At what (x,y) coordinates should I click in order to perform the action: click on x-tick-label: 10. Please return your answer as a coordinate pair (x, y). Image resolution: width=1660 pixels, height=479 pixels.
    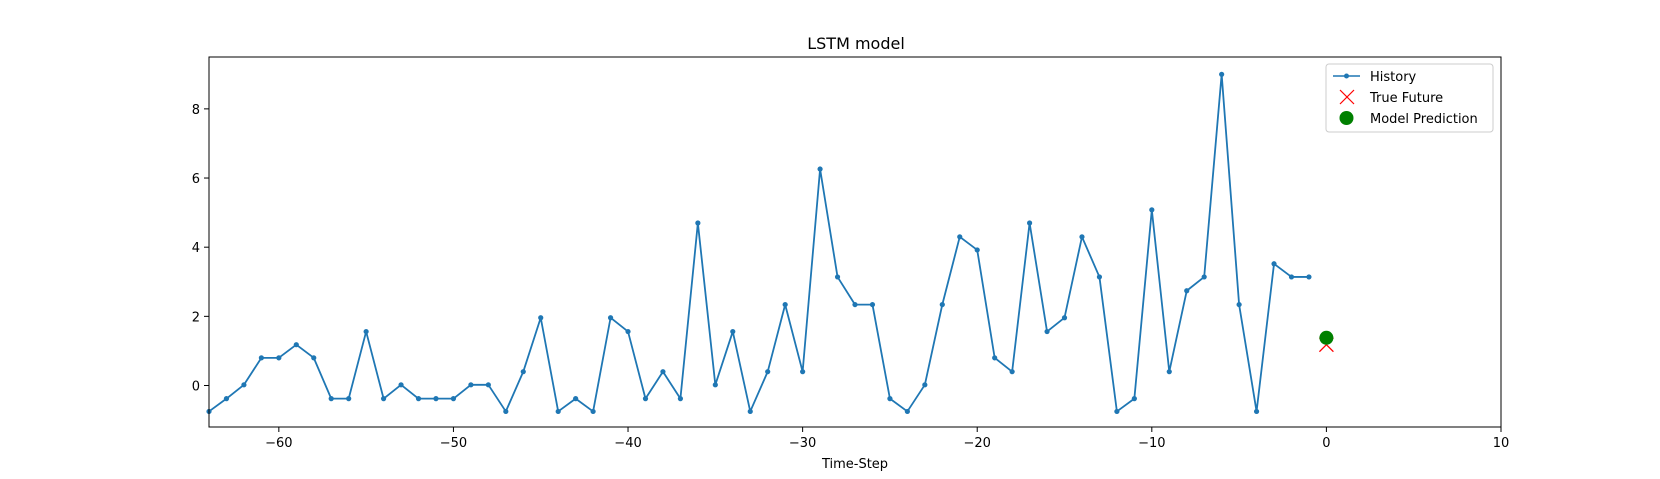
    Looking at the image, I should click on (1501, 443).